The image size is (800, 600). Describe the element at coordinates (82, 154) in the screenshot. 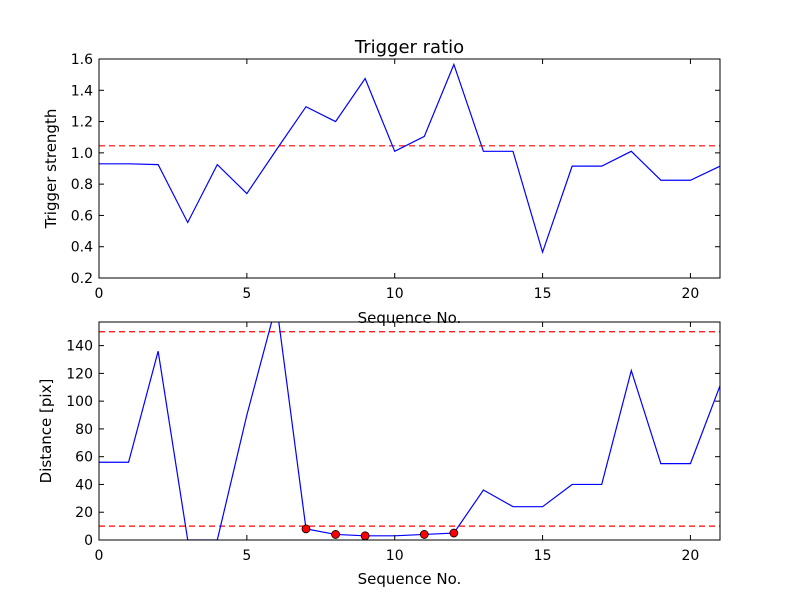

I see `trigger-y-tick-label: 1.0` at that location.